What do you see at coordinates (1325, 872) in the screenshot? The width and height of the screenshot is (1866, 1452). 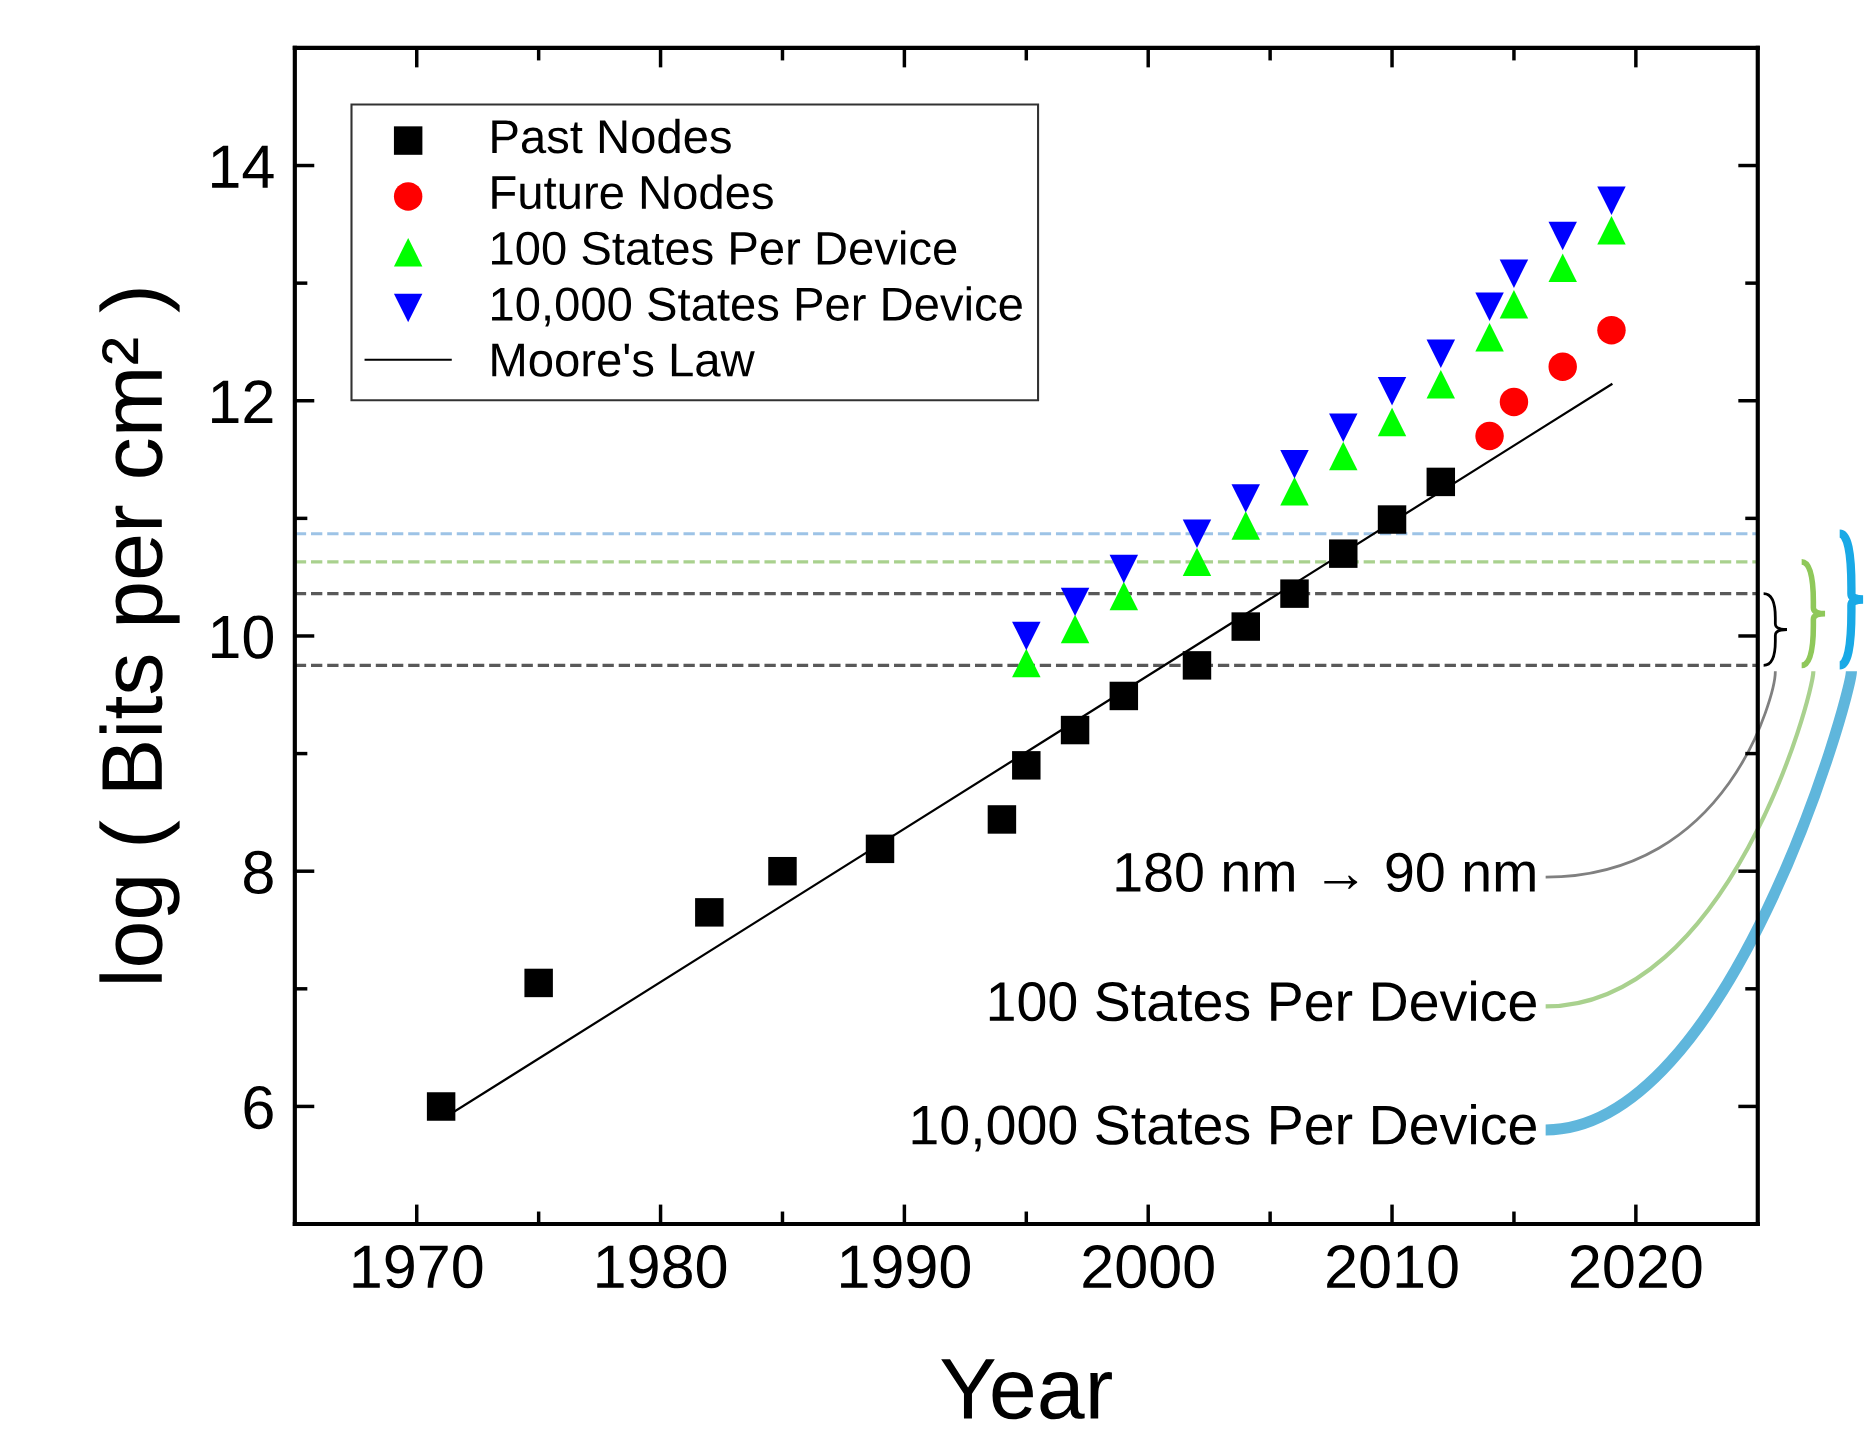 I see `annotation: 180 nm → 90 nm` at bounding box center [1325, 872].